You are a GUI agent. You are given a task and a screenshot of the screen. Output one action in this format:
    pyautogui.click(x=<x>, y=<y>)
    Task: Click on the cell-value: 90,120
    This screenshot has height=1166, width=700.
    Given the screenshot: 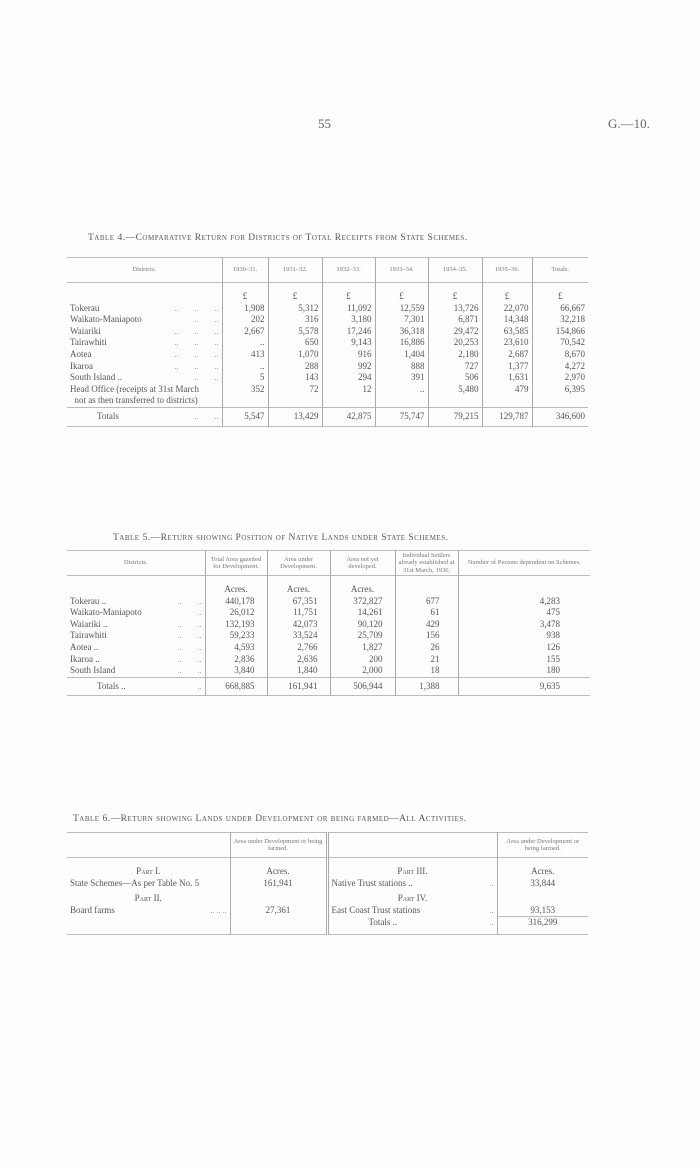 What is the action you would take?
    pyautogui.click(x=362, y=624)
    